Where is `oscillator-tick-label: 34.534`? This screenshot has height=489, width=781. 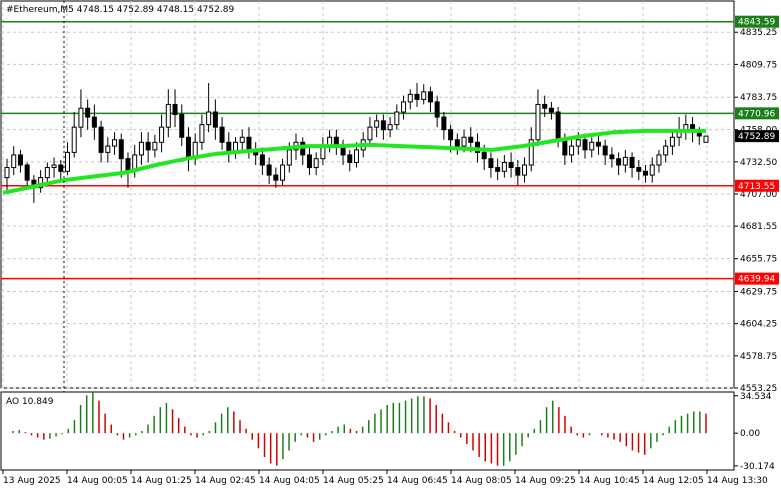 oscillator-tick-label: 34.534 is located at coordinates (756, 397).